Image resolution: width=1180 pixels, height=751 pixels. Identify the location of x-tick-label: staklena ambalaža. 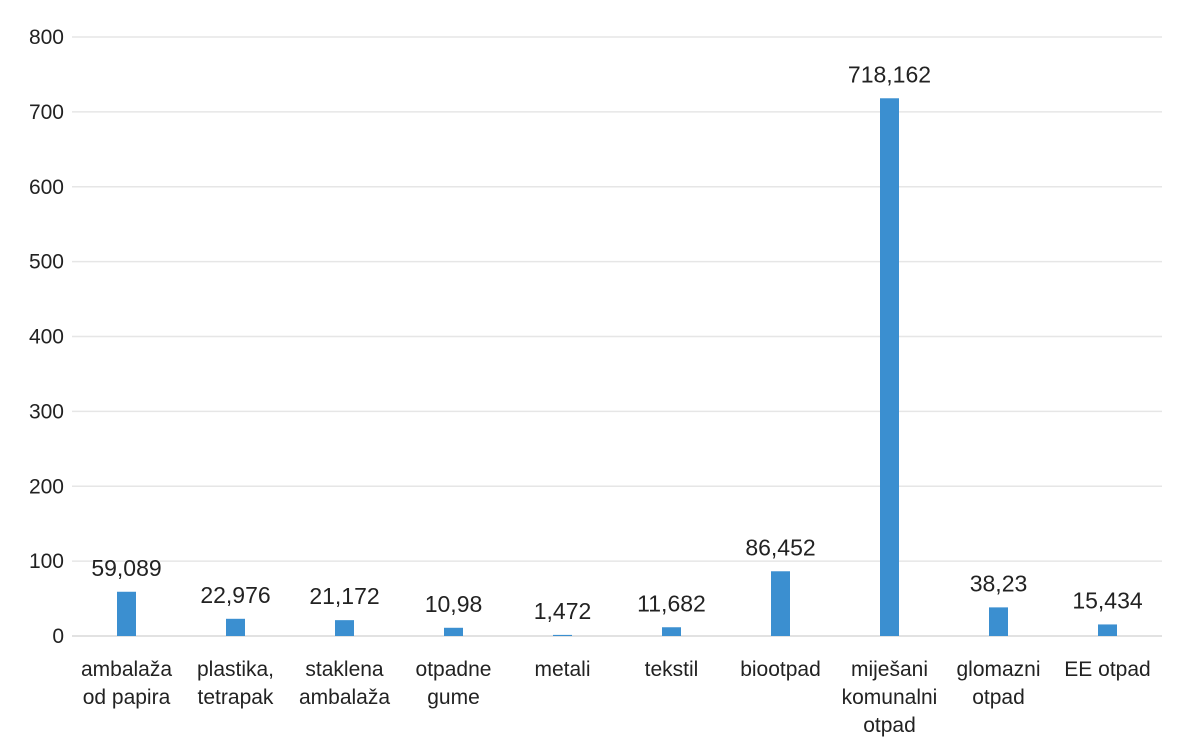
(344, 683).